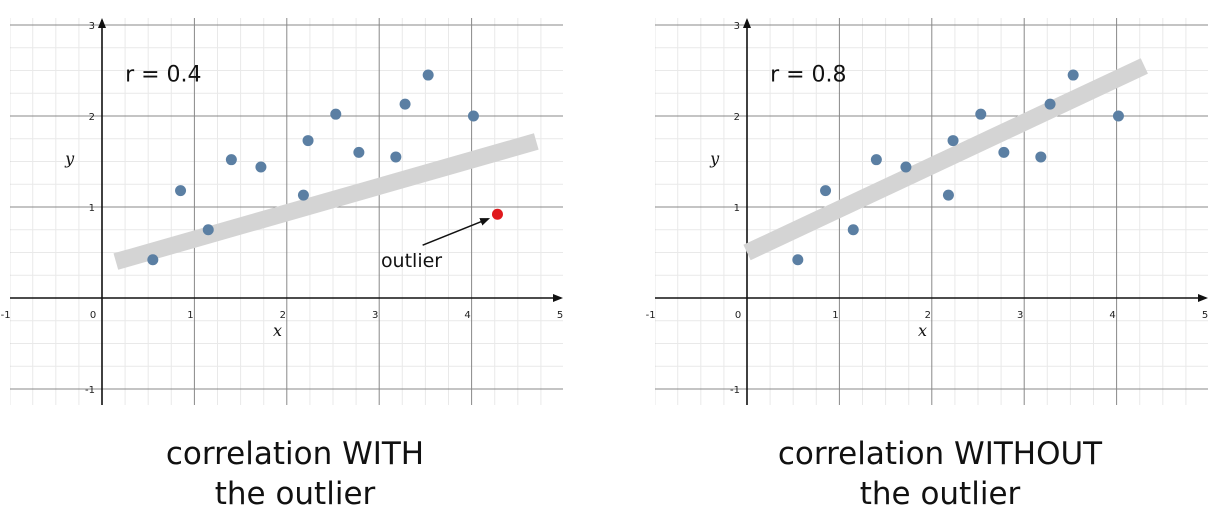 The width and height of the screenshot is (1210, 514). I want to click on chart-caption: correlation WITH the outlier, so click(295, 474).